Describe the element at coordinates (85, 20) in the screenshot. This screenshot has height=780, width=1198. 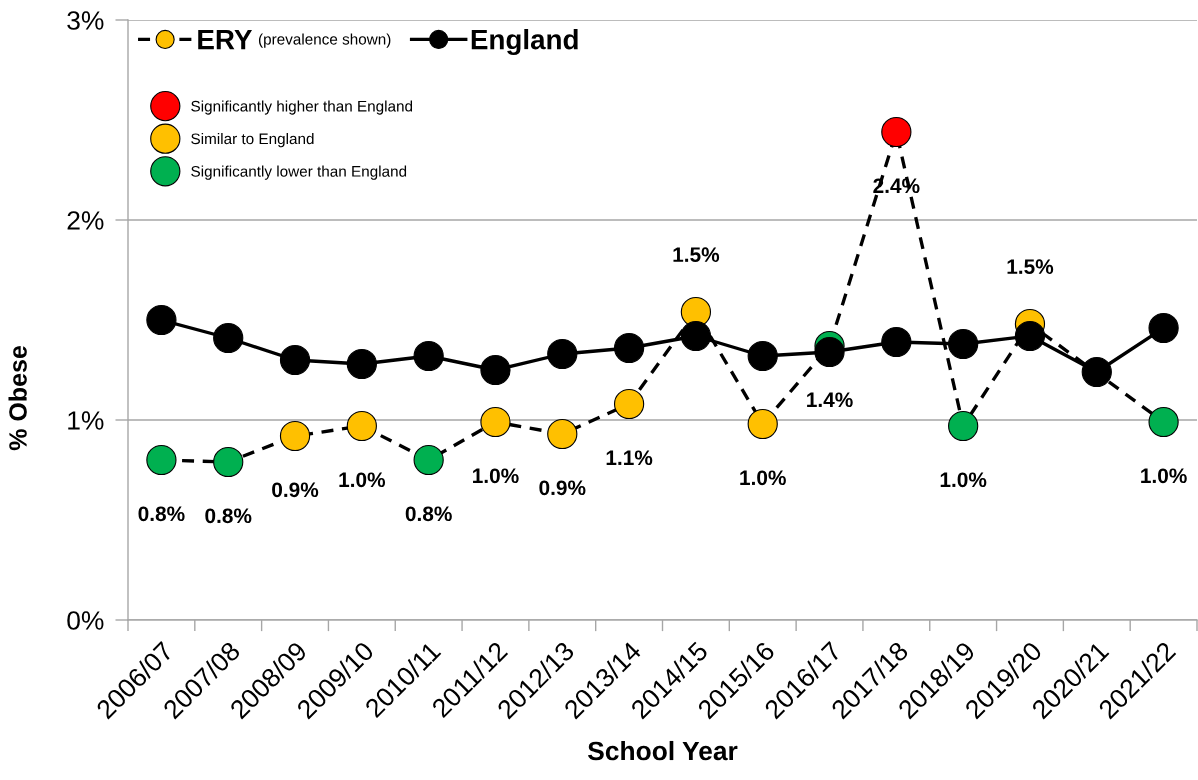
I see `y-tick-label: 3%` at that location.